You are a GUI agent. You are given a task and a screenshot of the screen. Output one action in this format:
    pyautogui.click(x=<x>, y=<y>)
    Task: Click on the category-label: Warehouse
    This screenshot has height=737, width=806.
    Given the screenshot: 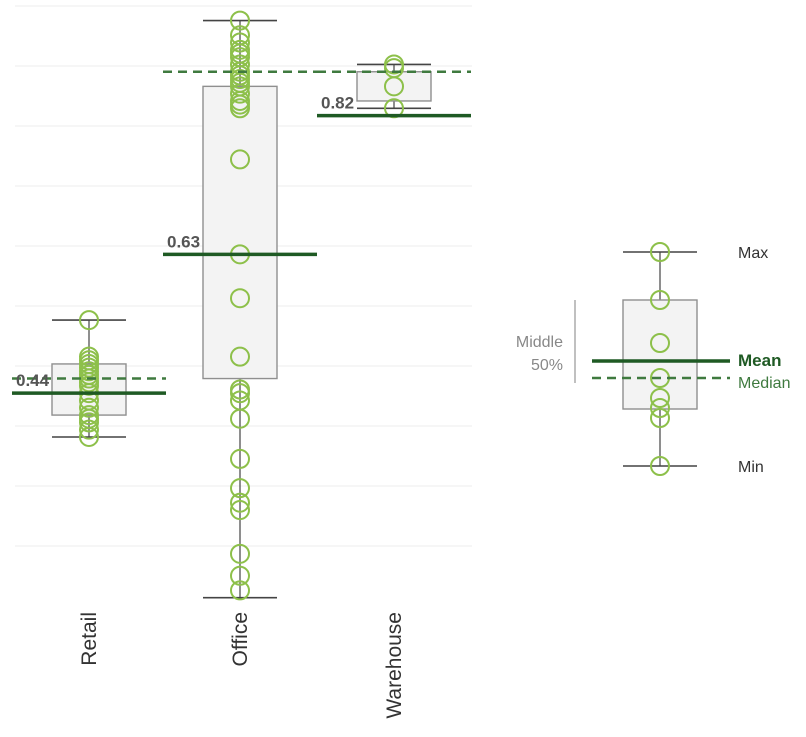 What is the action you would take?
    pyautogui.click(x=394, y=665)
    